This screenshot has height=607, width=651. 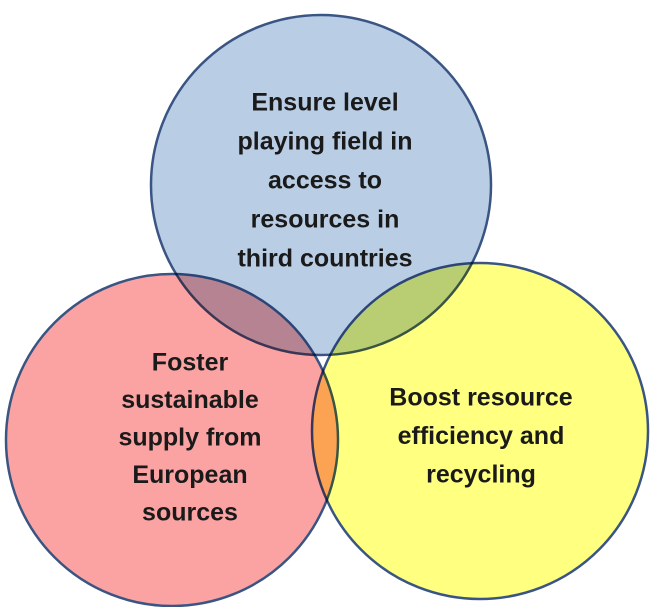 I want to click on node-label: resources in, so click(x=325, y=220).